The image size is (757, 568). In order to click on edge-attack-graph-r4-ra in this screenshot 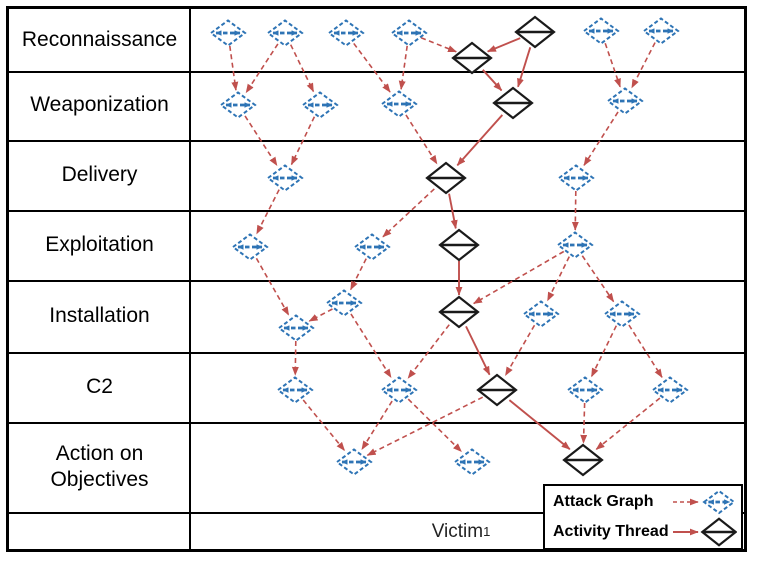, I will do `click(438, 45)`.